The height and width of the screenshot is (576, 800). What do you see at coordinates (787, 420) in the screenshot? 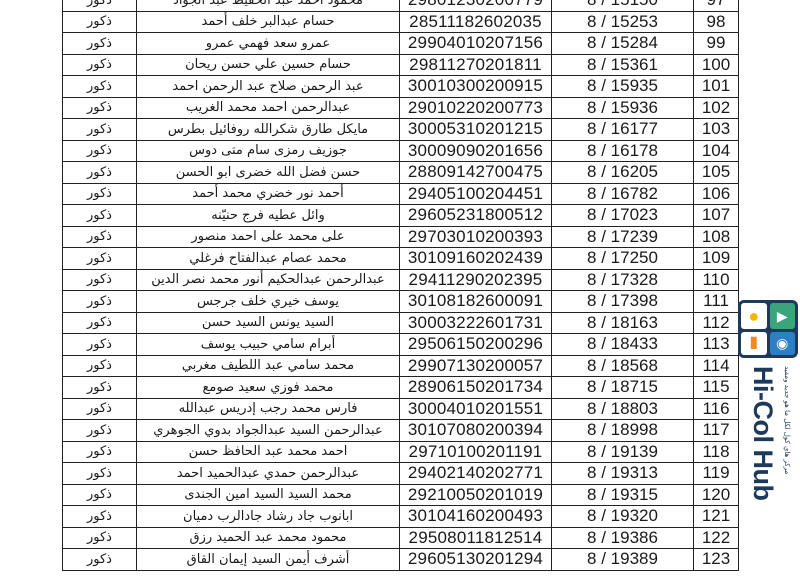
I see `watermark-tagline: مركز هاي كول لكل ما هو جديد ومفيد` at bounding box center [787, 420].